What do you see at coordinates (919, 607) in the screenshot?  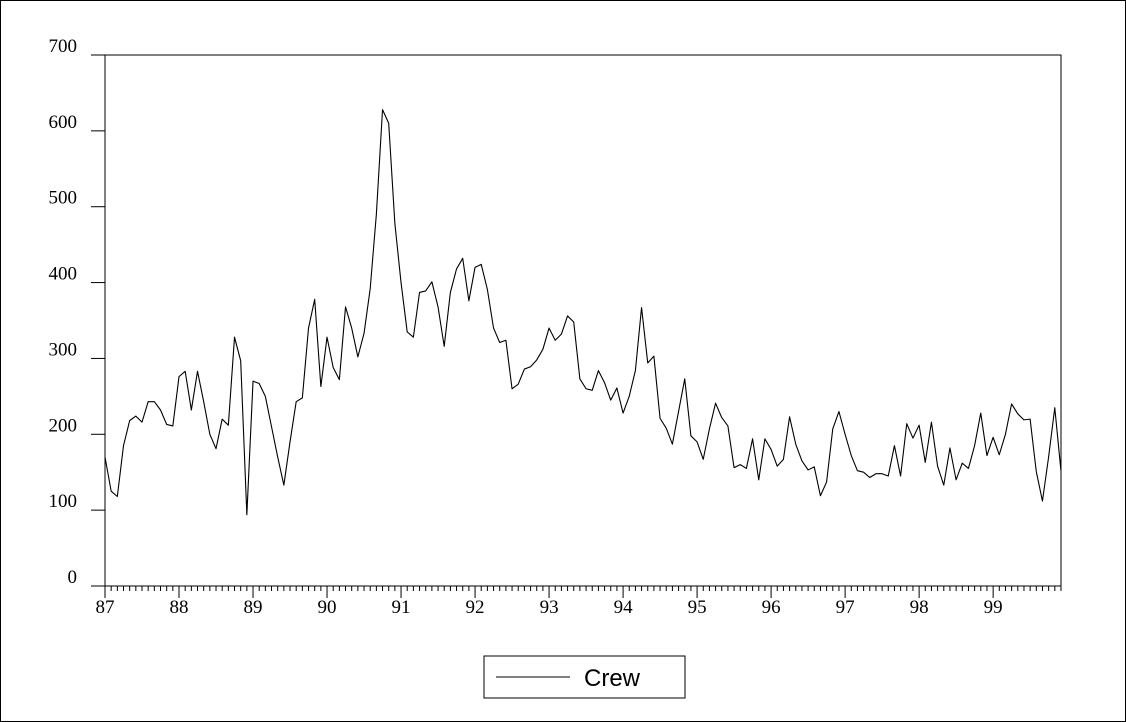 I see `x-tick-label: 98` at bounding box center [919, 607].